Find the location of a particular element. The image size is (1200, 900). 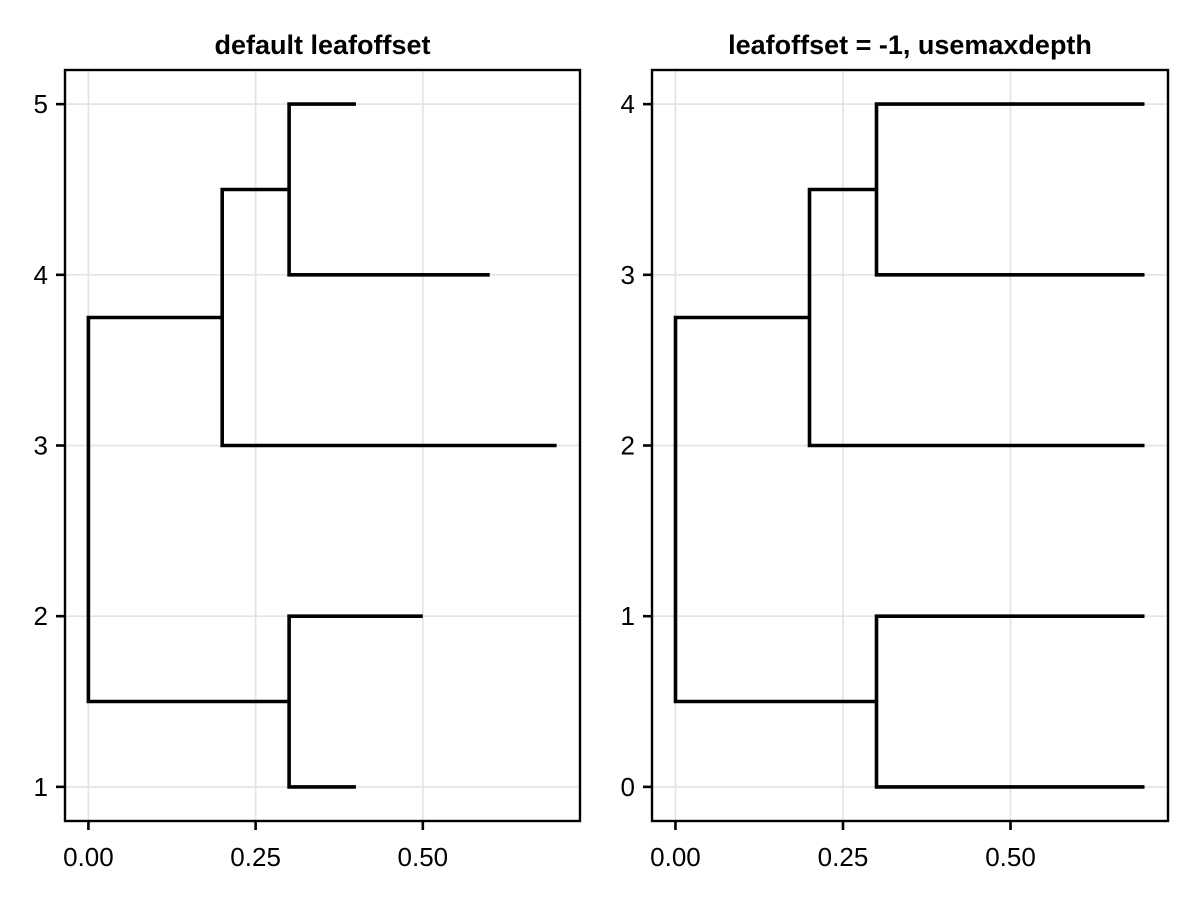

y-tick-label: 5 is located at coordinates (41, 104).